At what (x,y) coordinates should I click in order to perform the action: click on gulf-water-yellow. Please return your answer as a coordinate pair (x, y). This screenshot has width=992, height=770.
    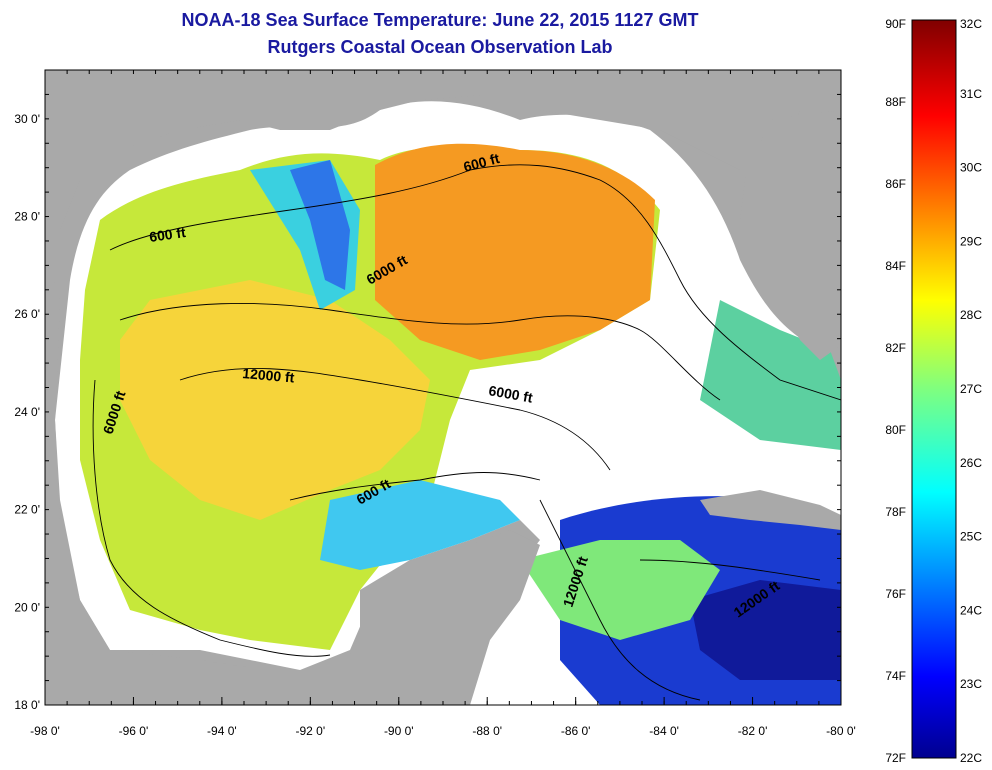
    Looking at the image, I should click on (275, 400).